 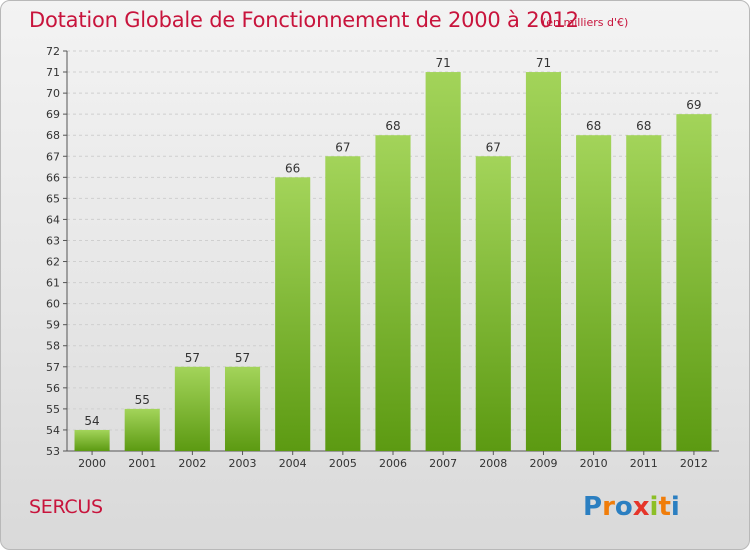 I want to click on x-tick-label: 2009, so click(x=543, y=463).